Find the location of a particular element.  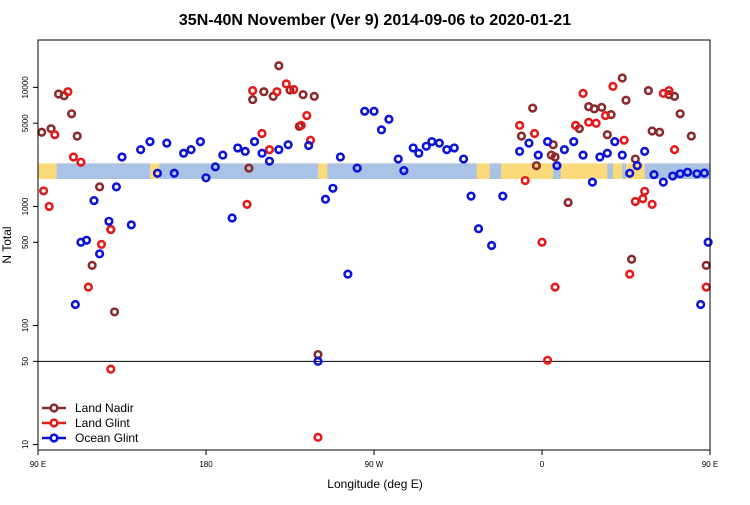

x-axis-label: Longitude (deg E) is located at coordinates (374, 484).